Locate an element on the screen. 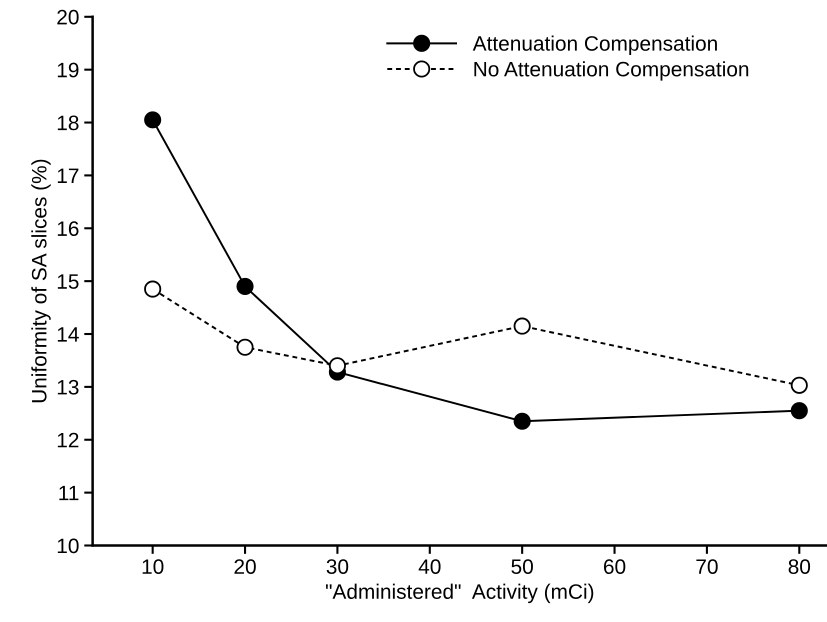  x-tick-label: 30 is located at coordinates (337, 566).